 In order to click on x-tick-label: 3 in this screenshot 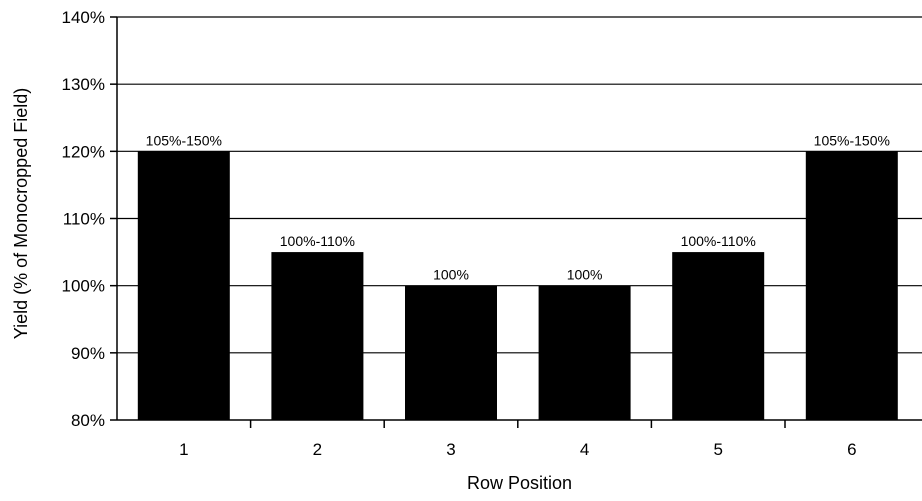, I will do `click(450, 449)`.